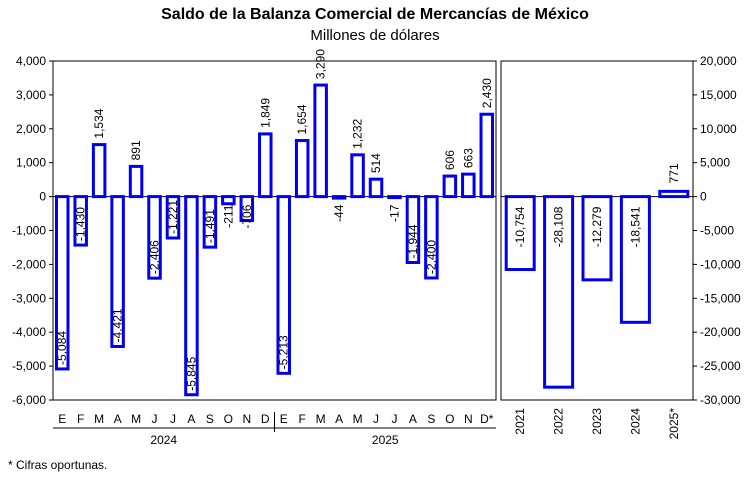  Describe the element at coordinates (394, 213) in the screenshot. I see `data-label: -17` at that location.